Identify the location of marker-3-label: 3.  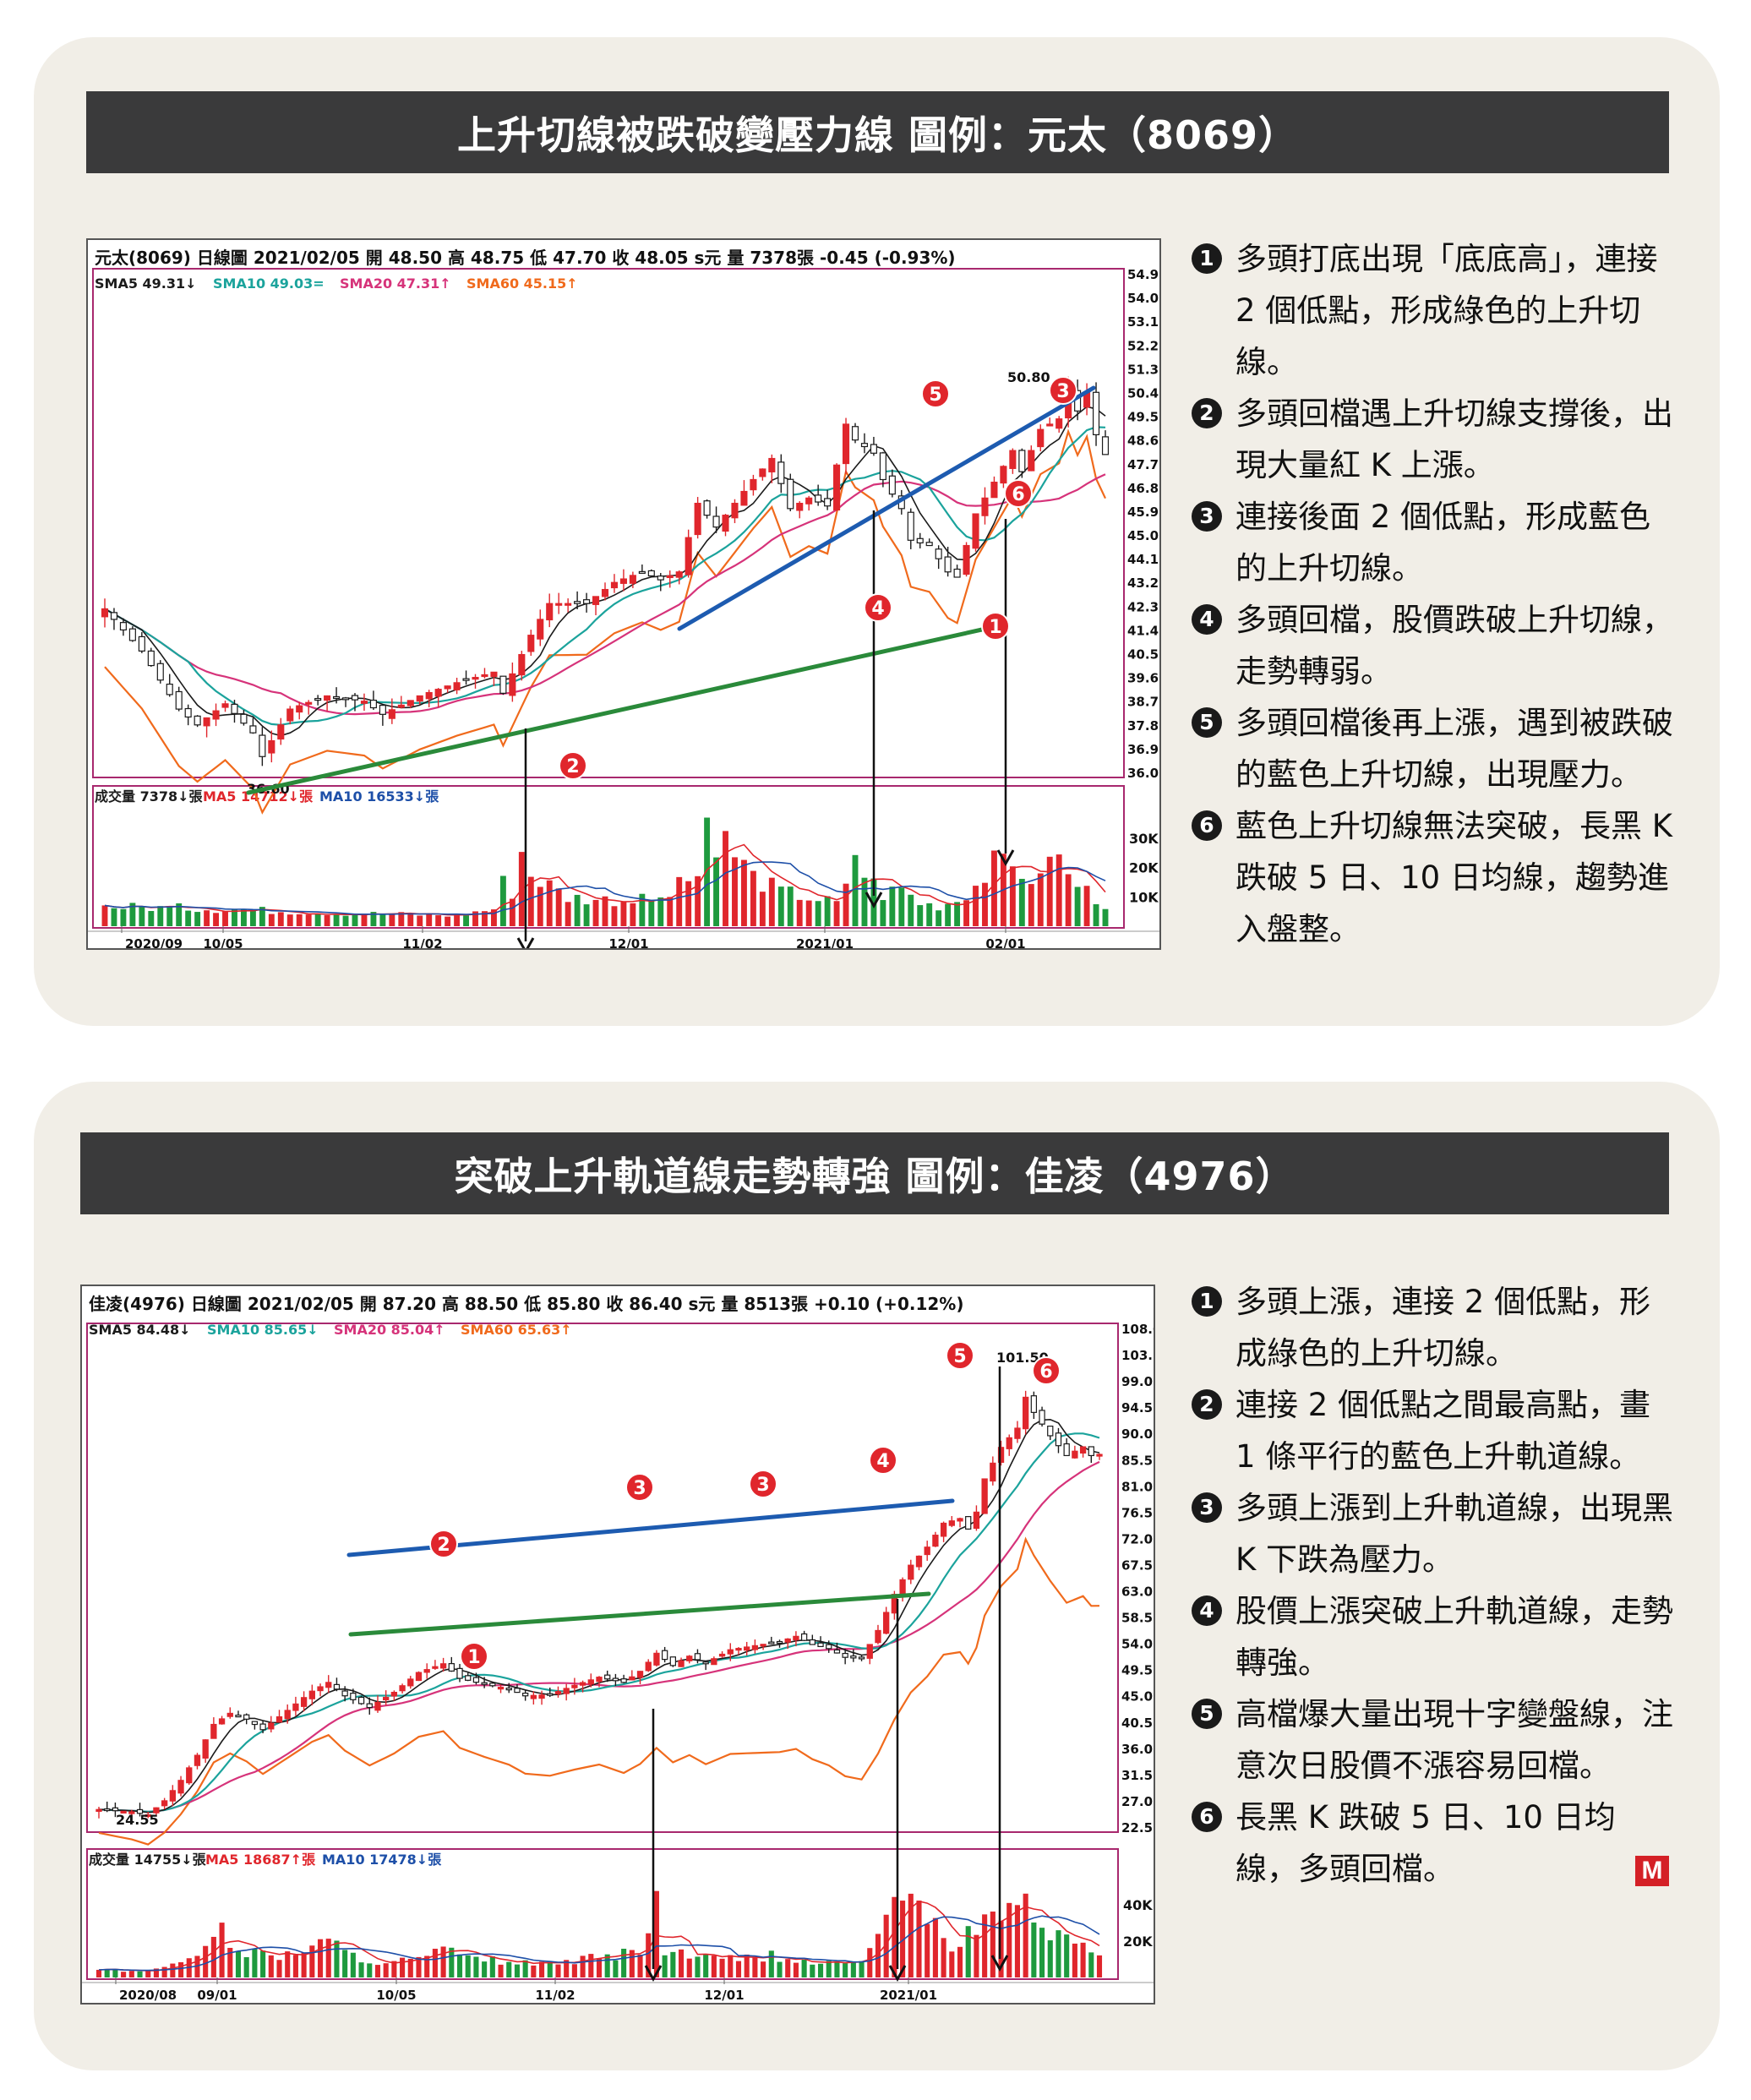
(639, 1488).